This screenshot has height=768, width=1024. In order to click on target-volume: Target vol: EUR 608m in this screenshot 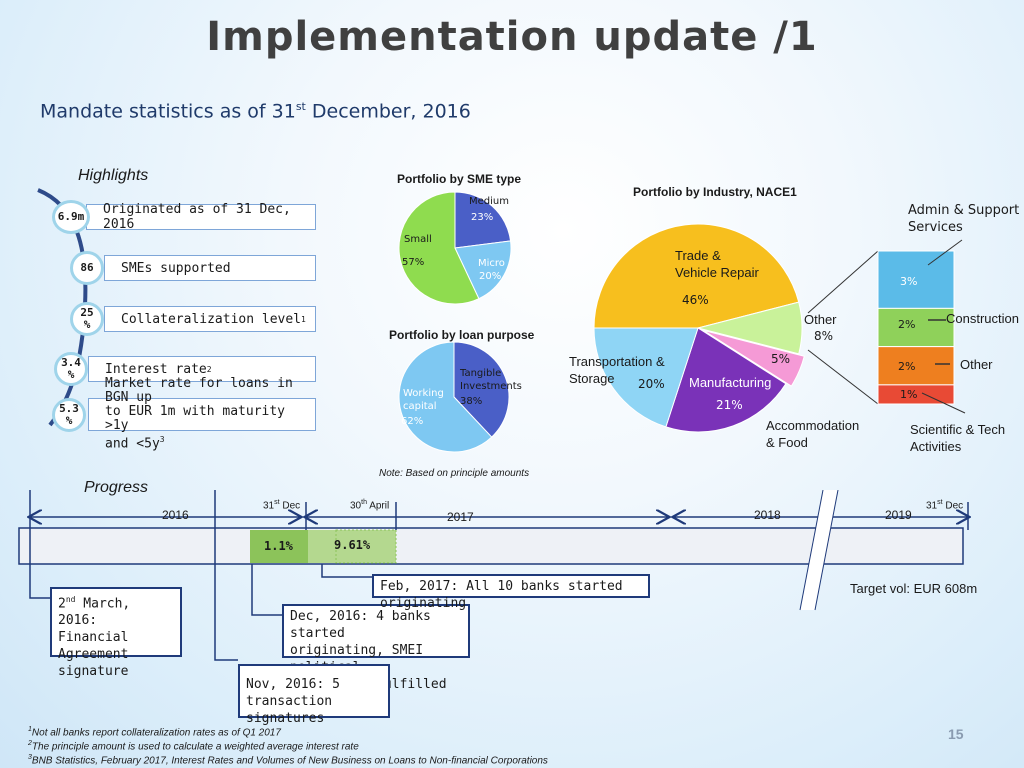, I will do `click(914, 588)`.